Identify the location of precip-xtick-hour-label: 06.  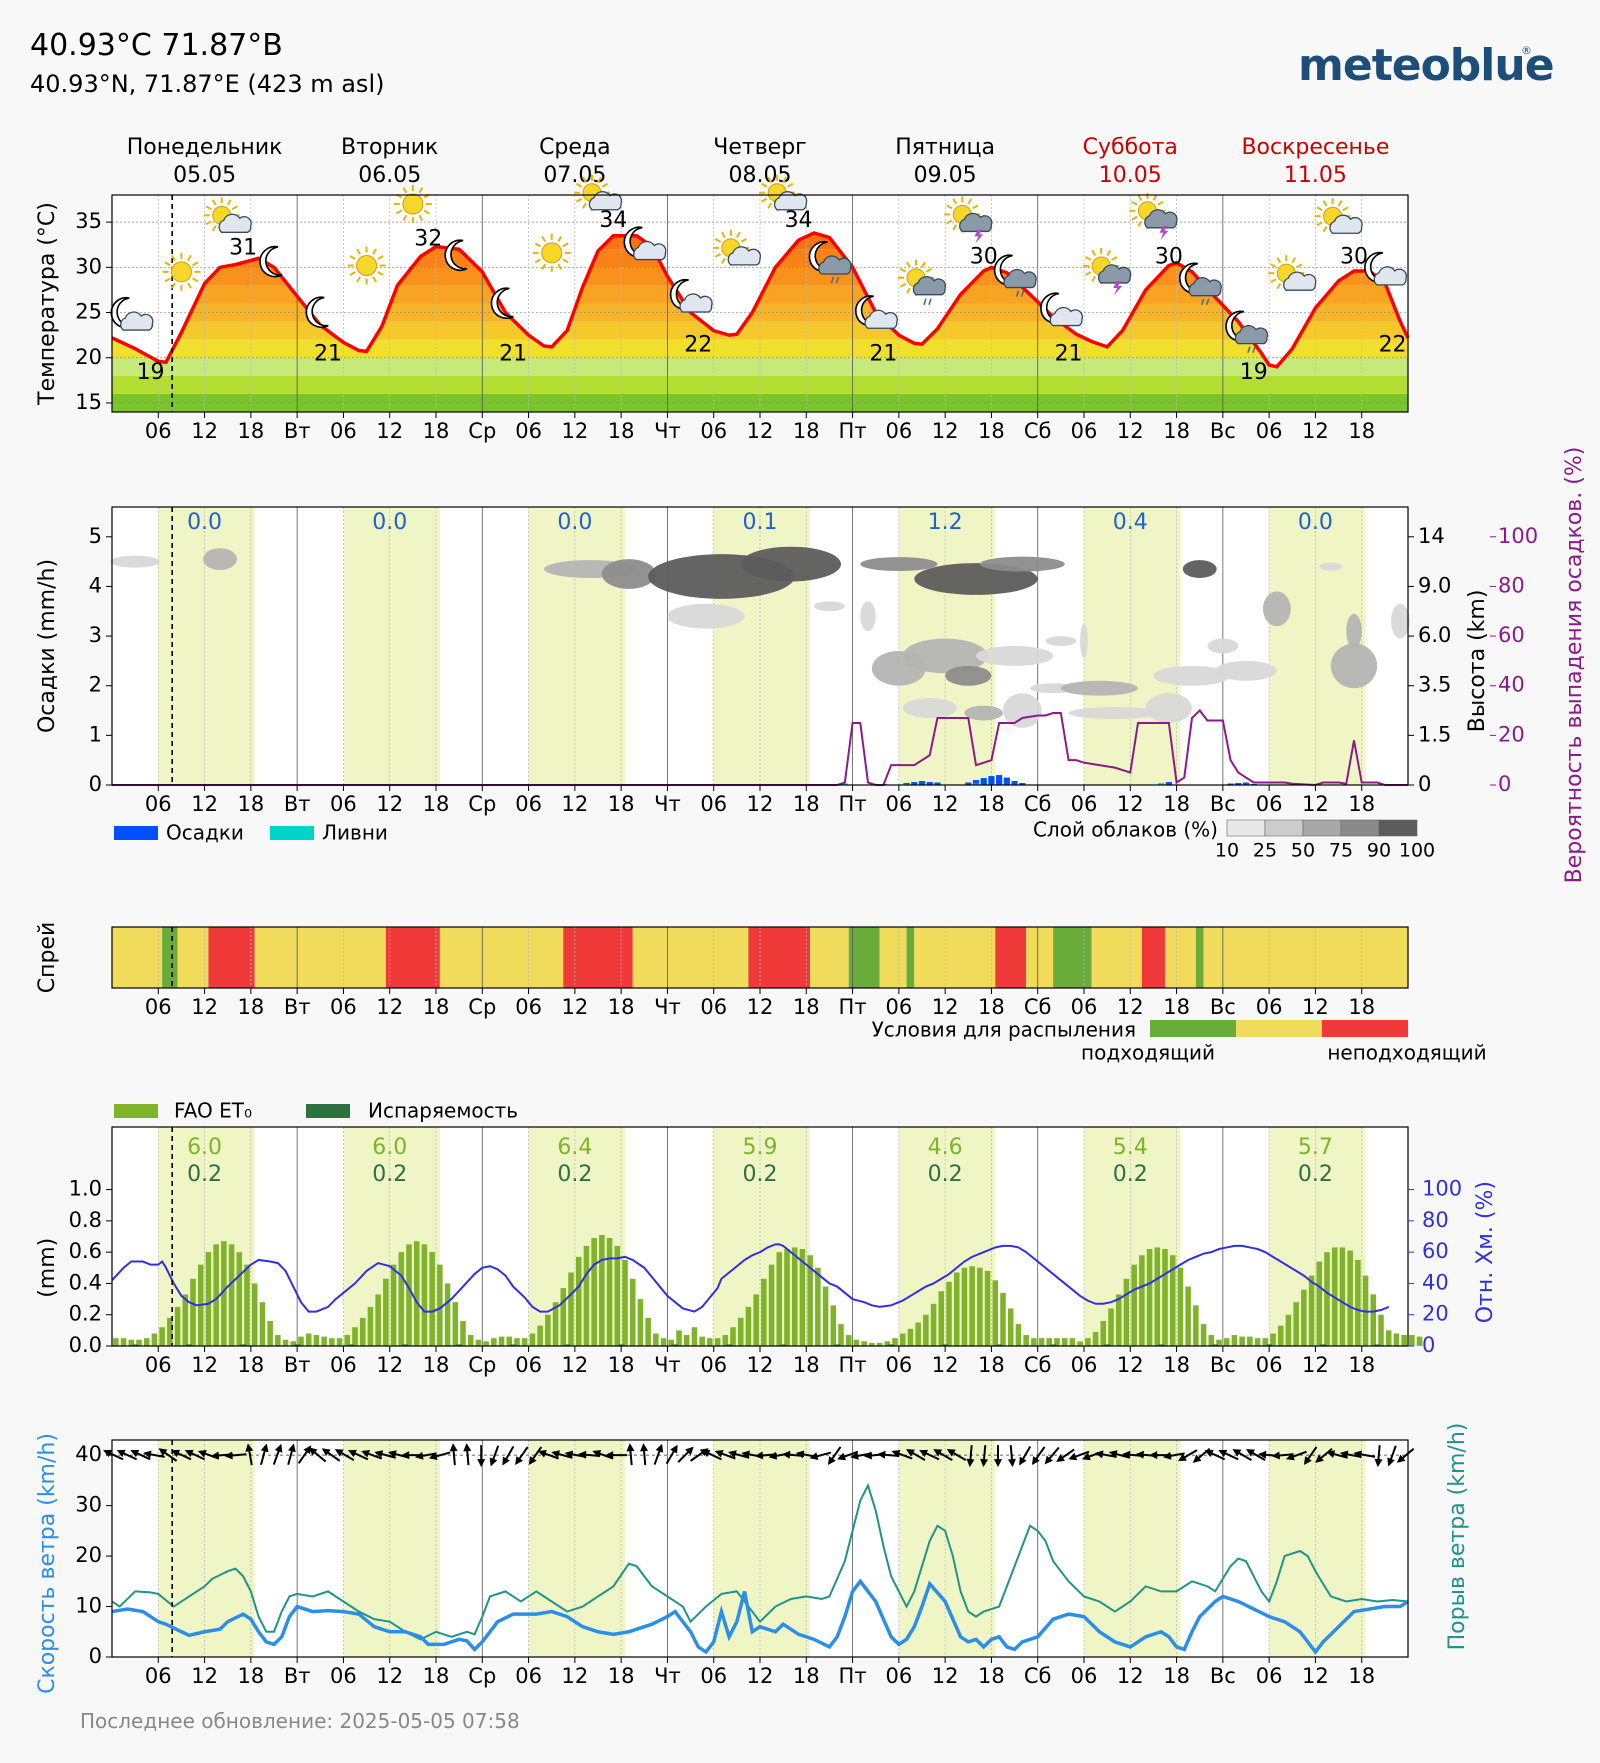
(1269, 804).